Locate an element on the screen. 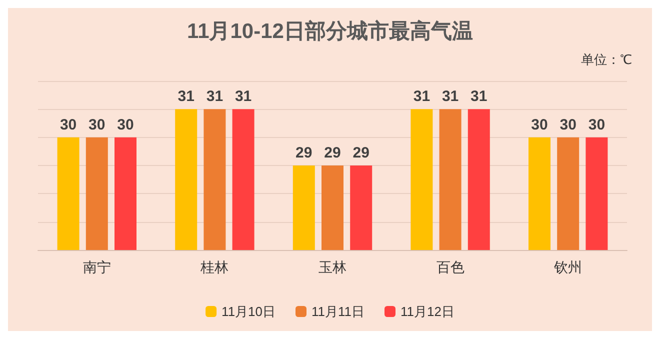  x-tick-label: 百色 is located at coordinates (450, 267).